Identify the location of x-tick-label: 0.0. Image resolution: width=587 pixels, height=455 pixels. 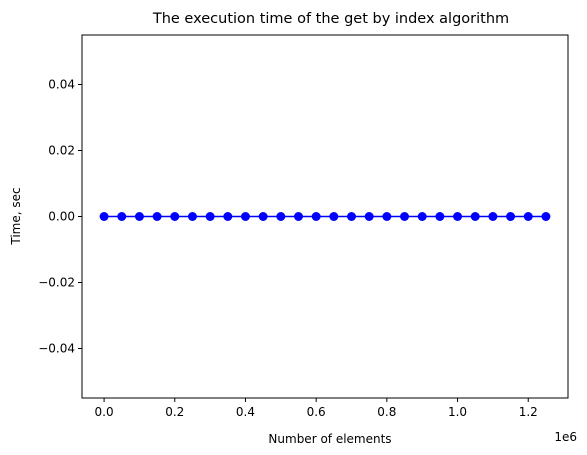
(104, 412).